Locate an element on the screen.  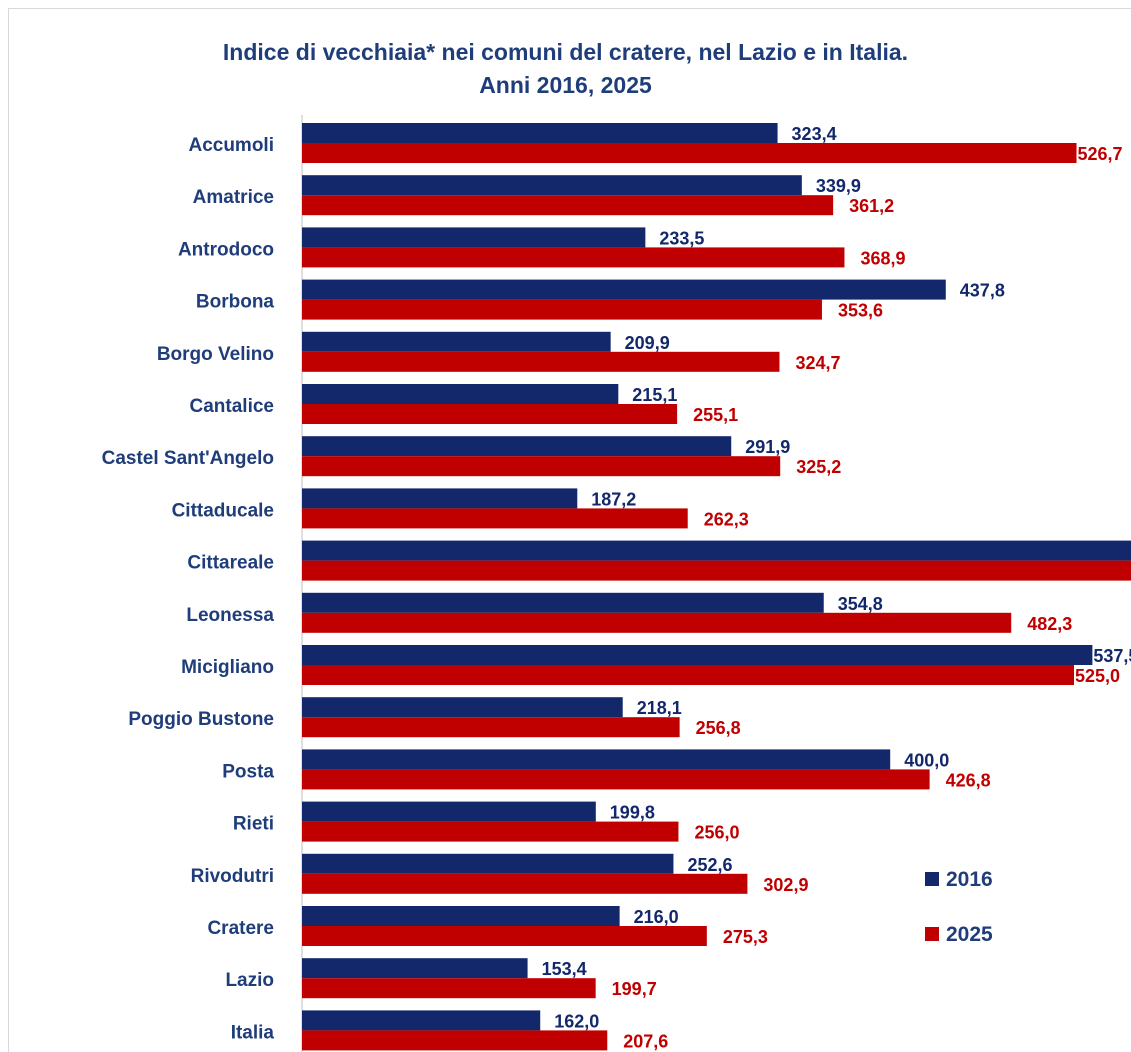
data-label-2016: 252,6 is located at coordinates (709, 865).